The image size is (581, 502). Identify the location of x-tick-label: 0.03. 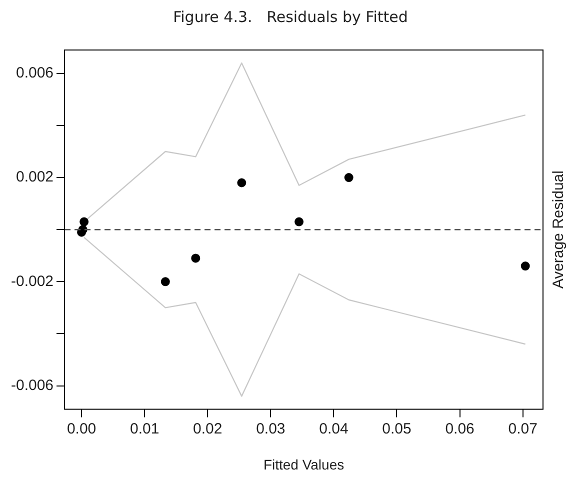
(271, 429).